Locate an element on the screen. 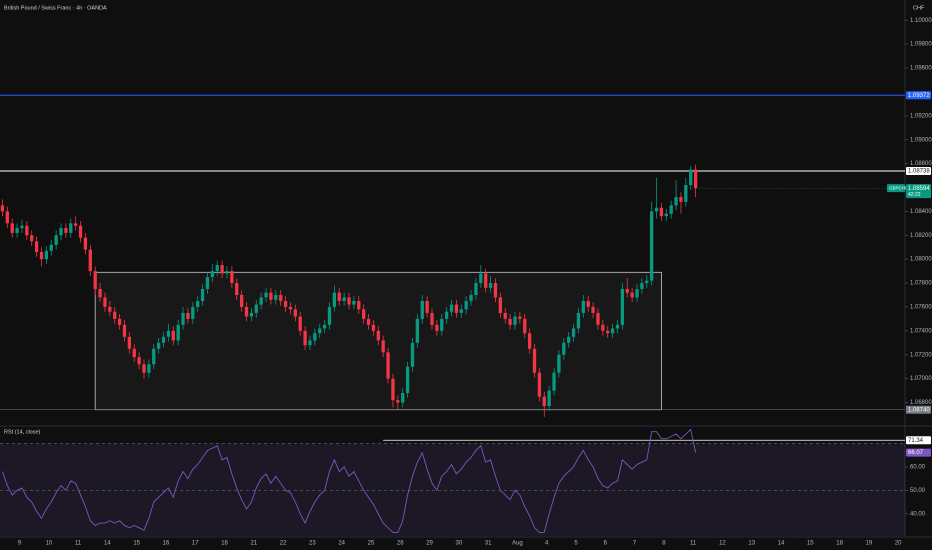 This screenshot has height=550, width=932. x-tick-label: 23 is located at coordinates (312, 544).